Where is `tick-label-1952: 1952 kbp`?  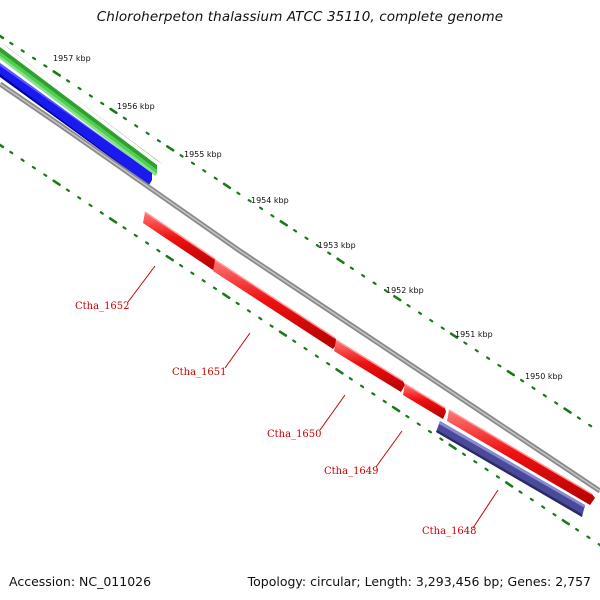
tick-label-1952: 1952 kbp is located at coordinates (405, 290).